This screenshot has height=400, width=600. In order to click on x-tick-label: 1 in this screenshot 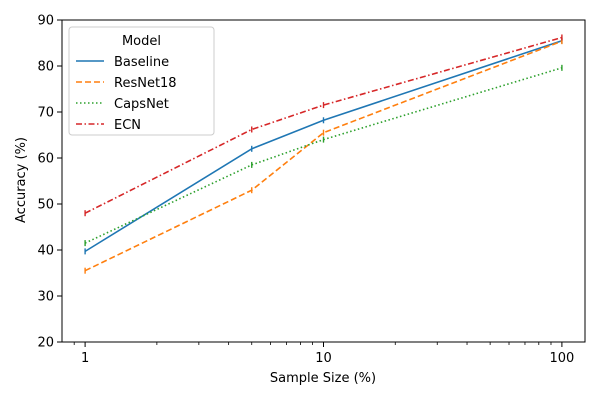, I will do `click(85, 358)`.